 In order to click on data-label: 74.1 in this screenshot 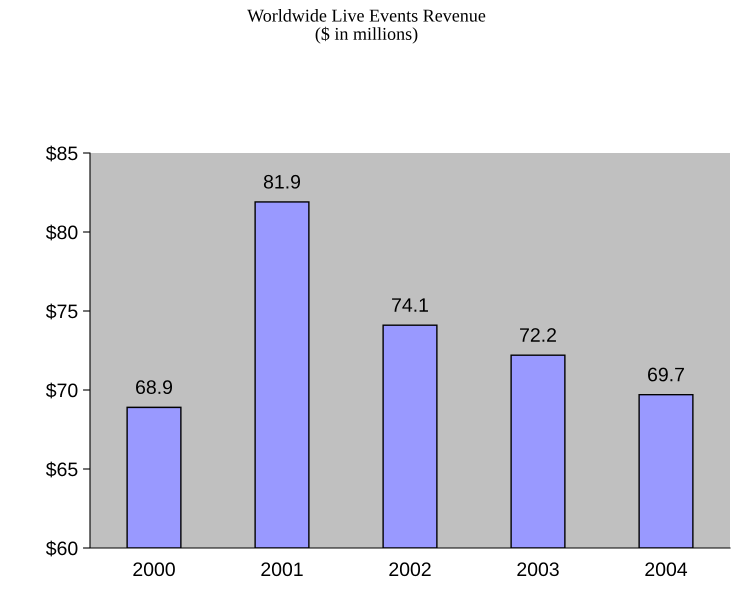, I will do `click(410, 305)`.